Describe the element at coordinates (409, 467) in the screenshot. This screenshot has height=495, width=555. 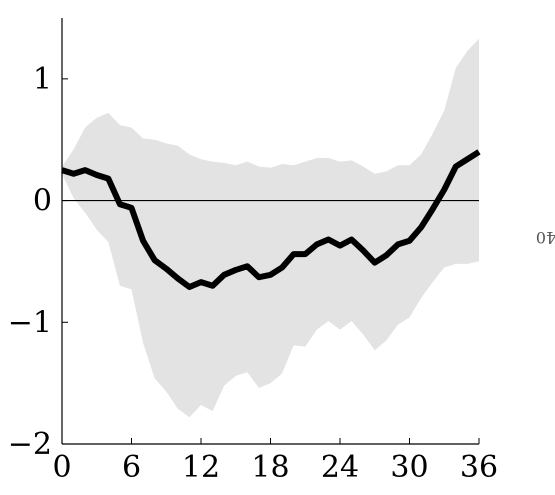
I see `x-tick-label: 30` at that location.